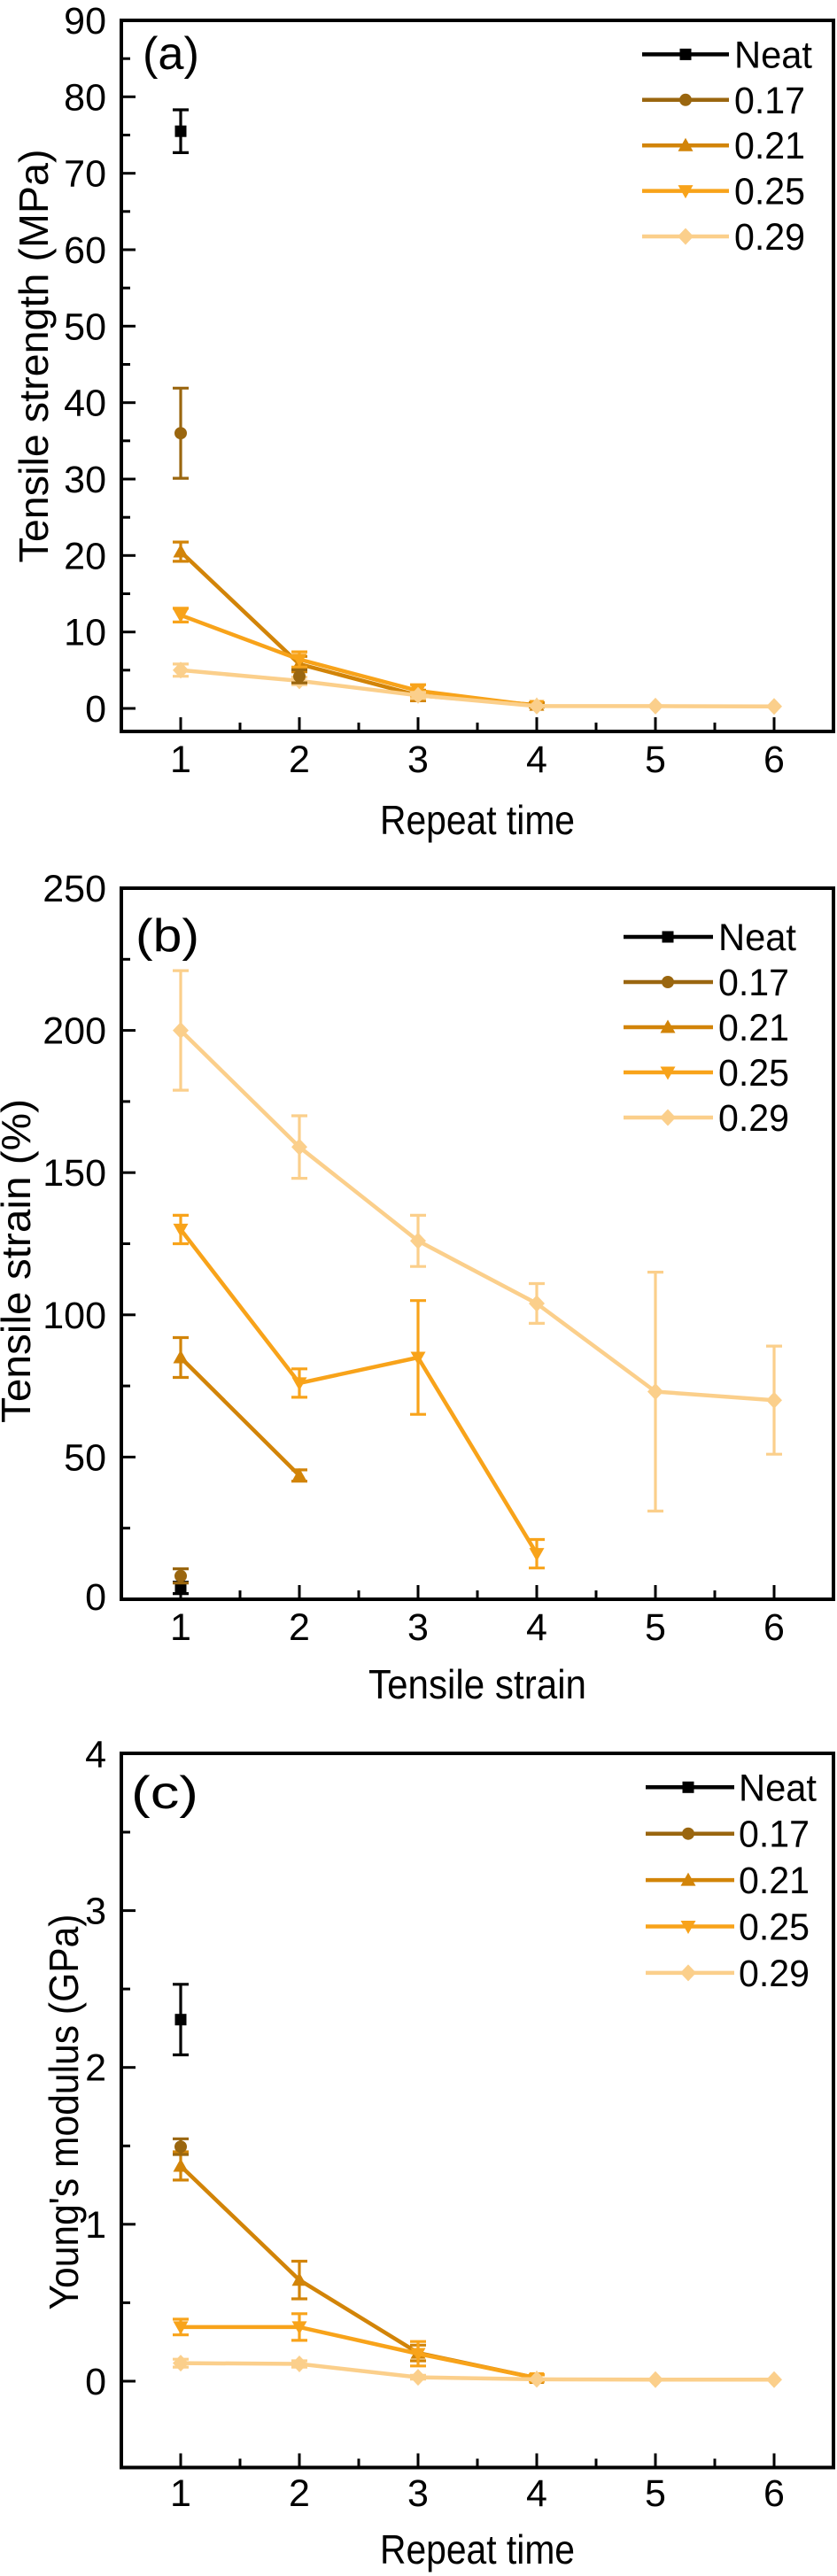 Image resolution: width=837 pixels, height=2576 pixels. I want to click on svg-text: (b), so click(167, 936).